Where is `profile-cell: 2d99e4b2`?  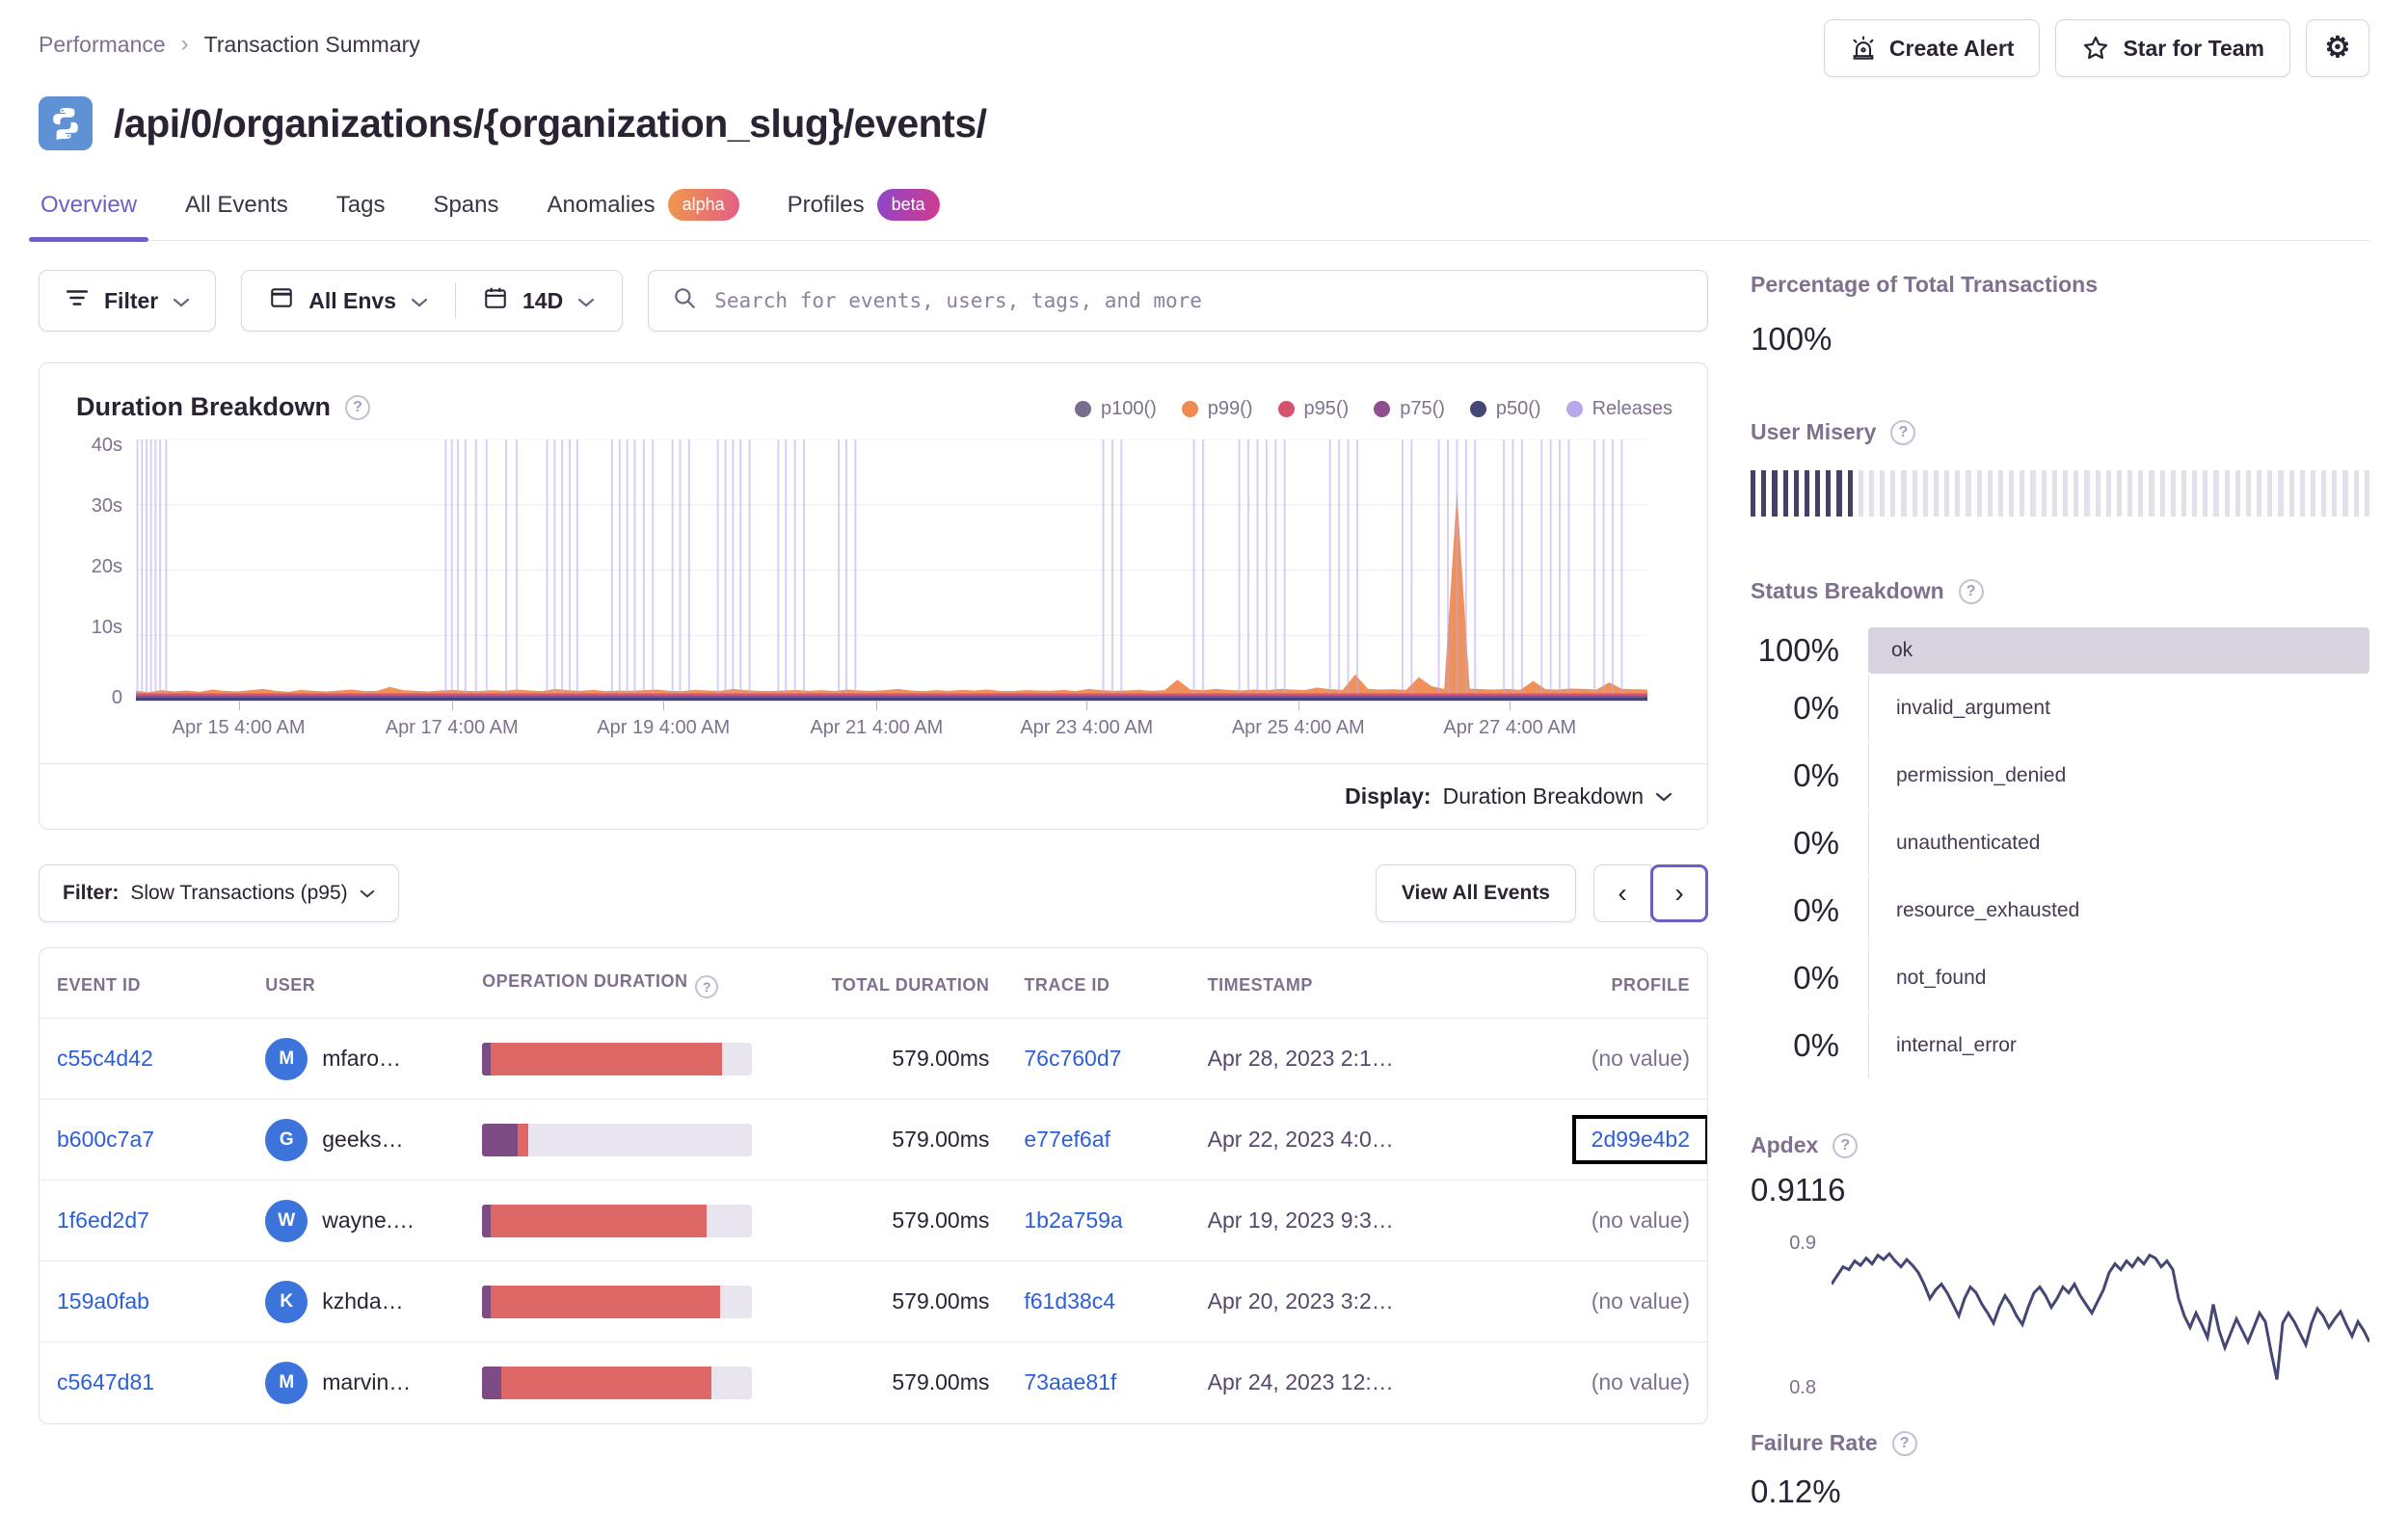 profile-cell: 2d99e4b2 is located at coordinates (1586, 1140).